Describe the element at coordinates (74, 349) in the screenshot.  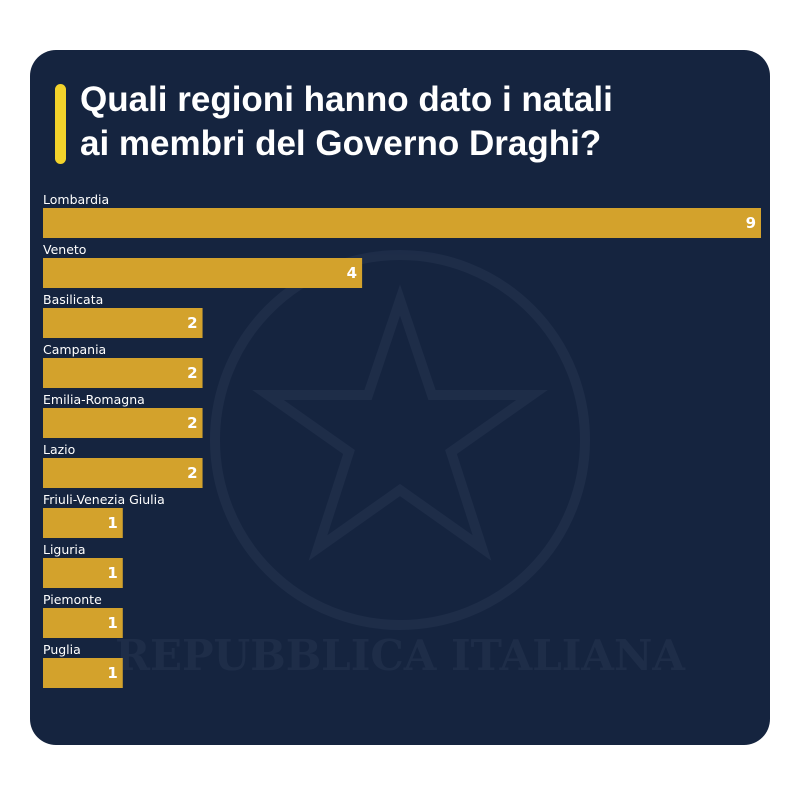
I see `category-label: Campania` at that location.